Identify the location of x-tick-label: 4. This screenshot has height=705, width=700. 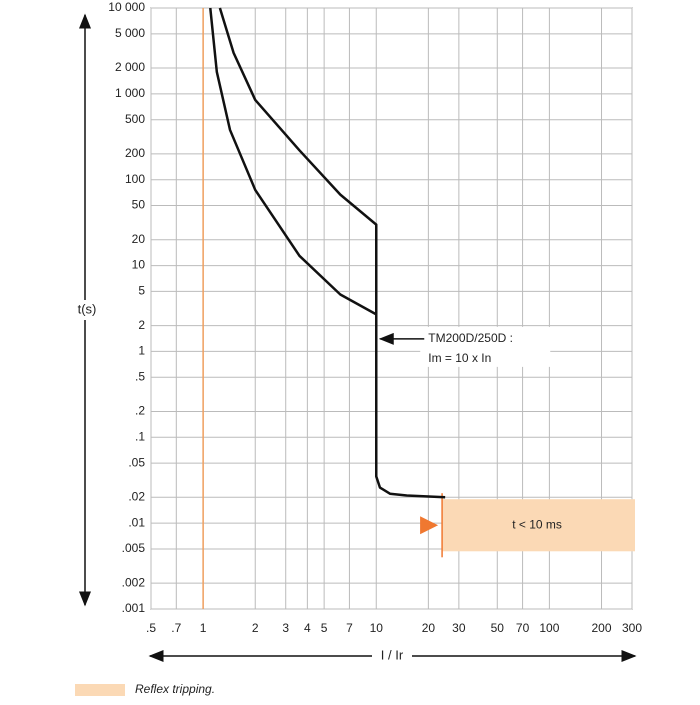
(307, 628).